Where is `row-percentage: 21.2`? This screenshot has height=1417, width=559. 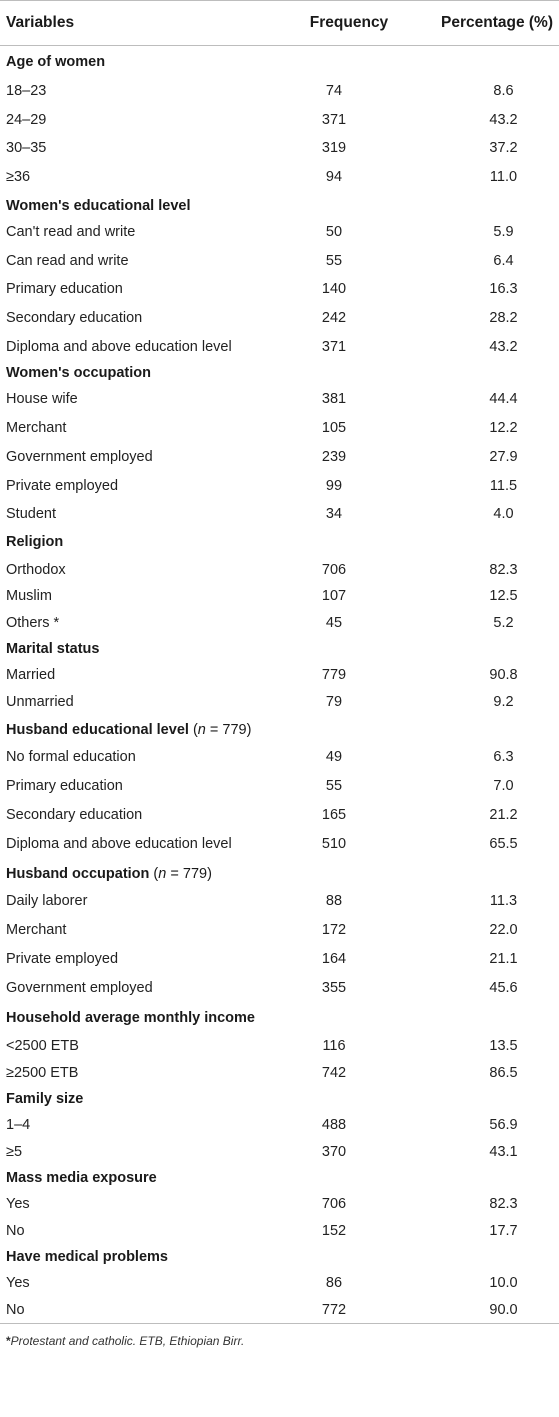
row-percentage: 21.2 is located at coordinates (503, 814).